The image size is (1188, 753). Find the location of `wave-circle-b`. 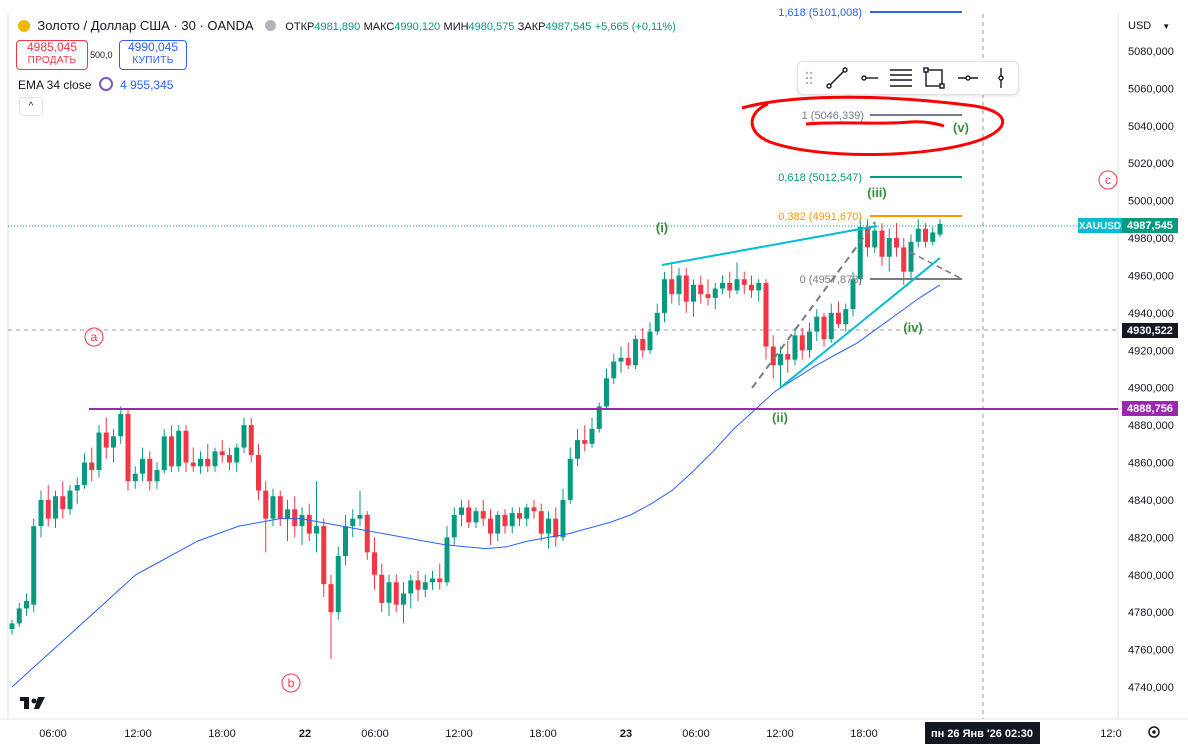

wave-circle-b is located at coordinates (291, 683).